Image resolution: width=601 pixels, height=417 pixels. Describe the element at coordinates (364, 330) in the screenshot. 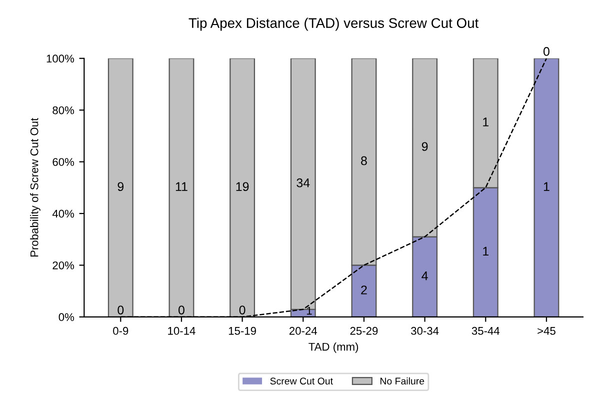

I see `x-tick-label: 25-29` at that location.